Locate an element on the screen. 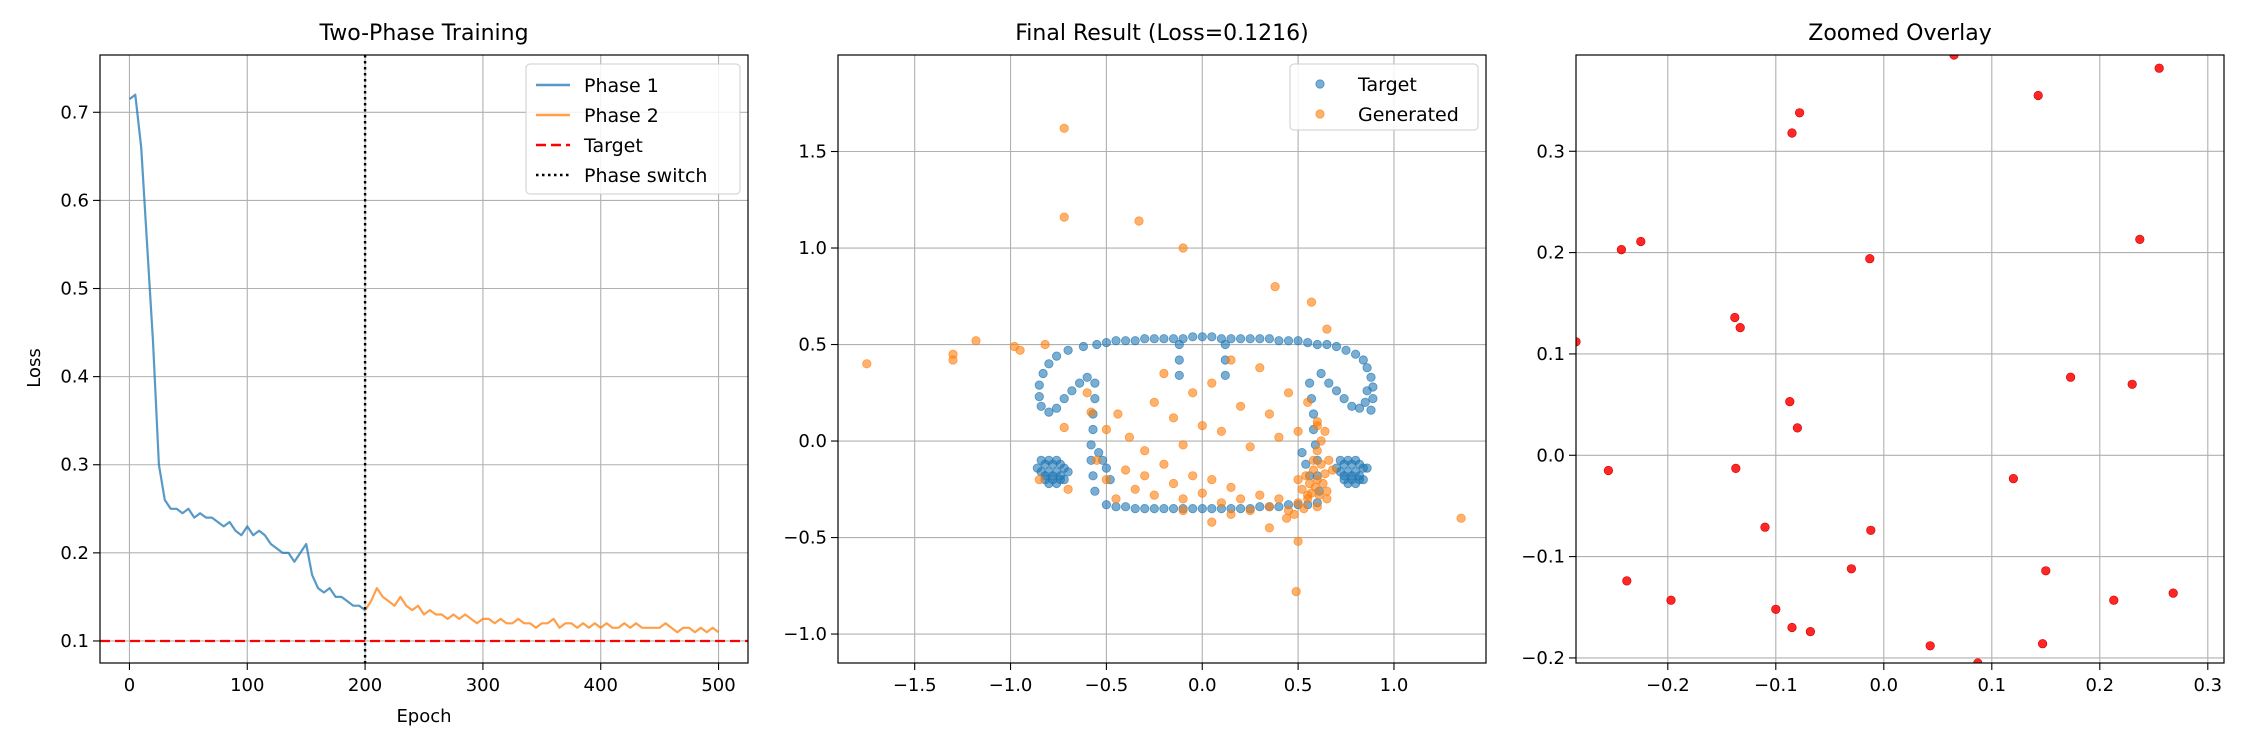  x-axis-label: Epoch is located at coordinates (423, 716).